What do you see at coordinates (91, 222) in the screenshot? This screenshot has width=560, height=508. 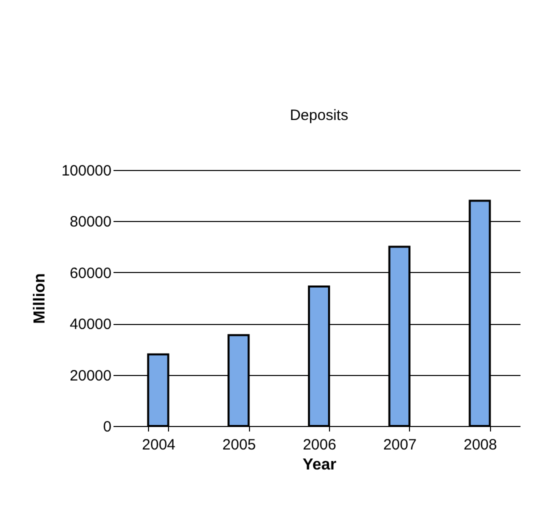 I see `y-tick-label: 80000` at bounding box center [91, 222].